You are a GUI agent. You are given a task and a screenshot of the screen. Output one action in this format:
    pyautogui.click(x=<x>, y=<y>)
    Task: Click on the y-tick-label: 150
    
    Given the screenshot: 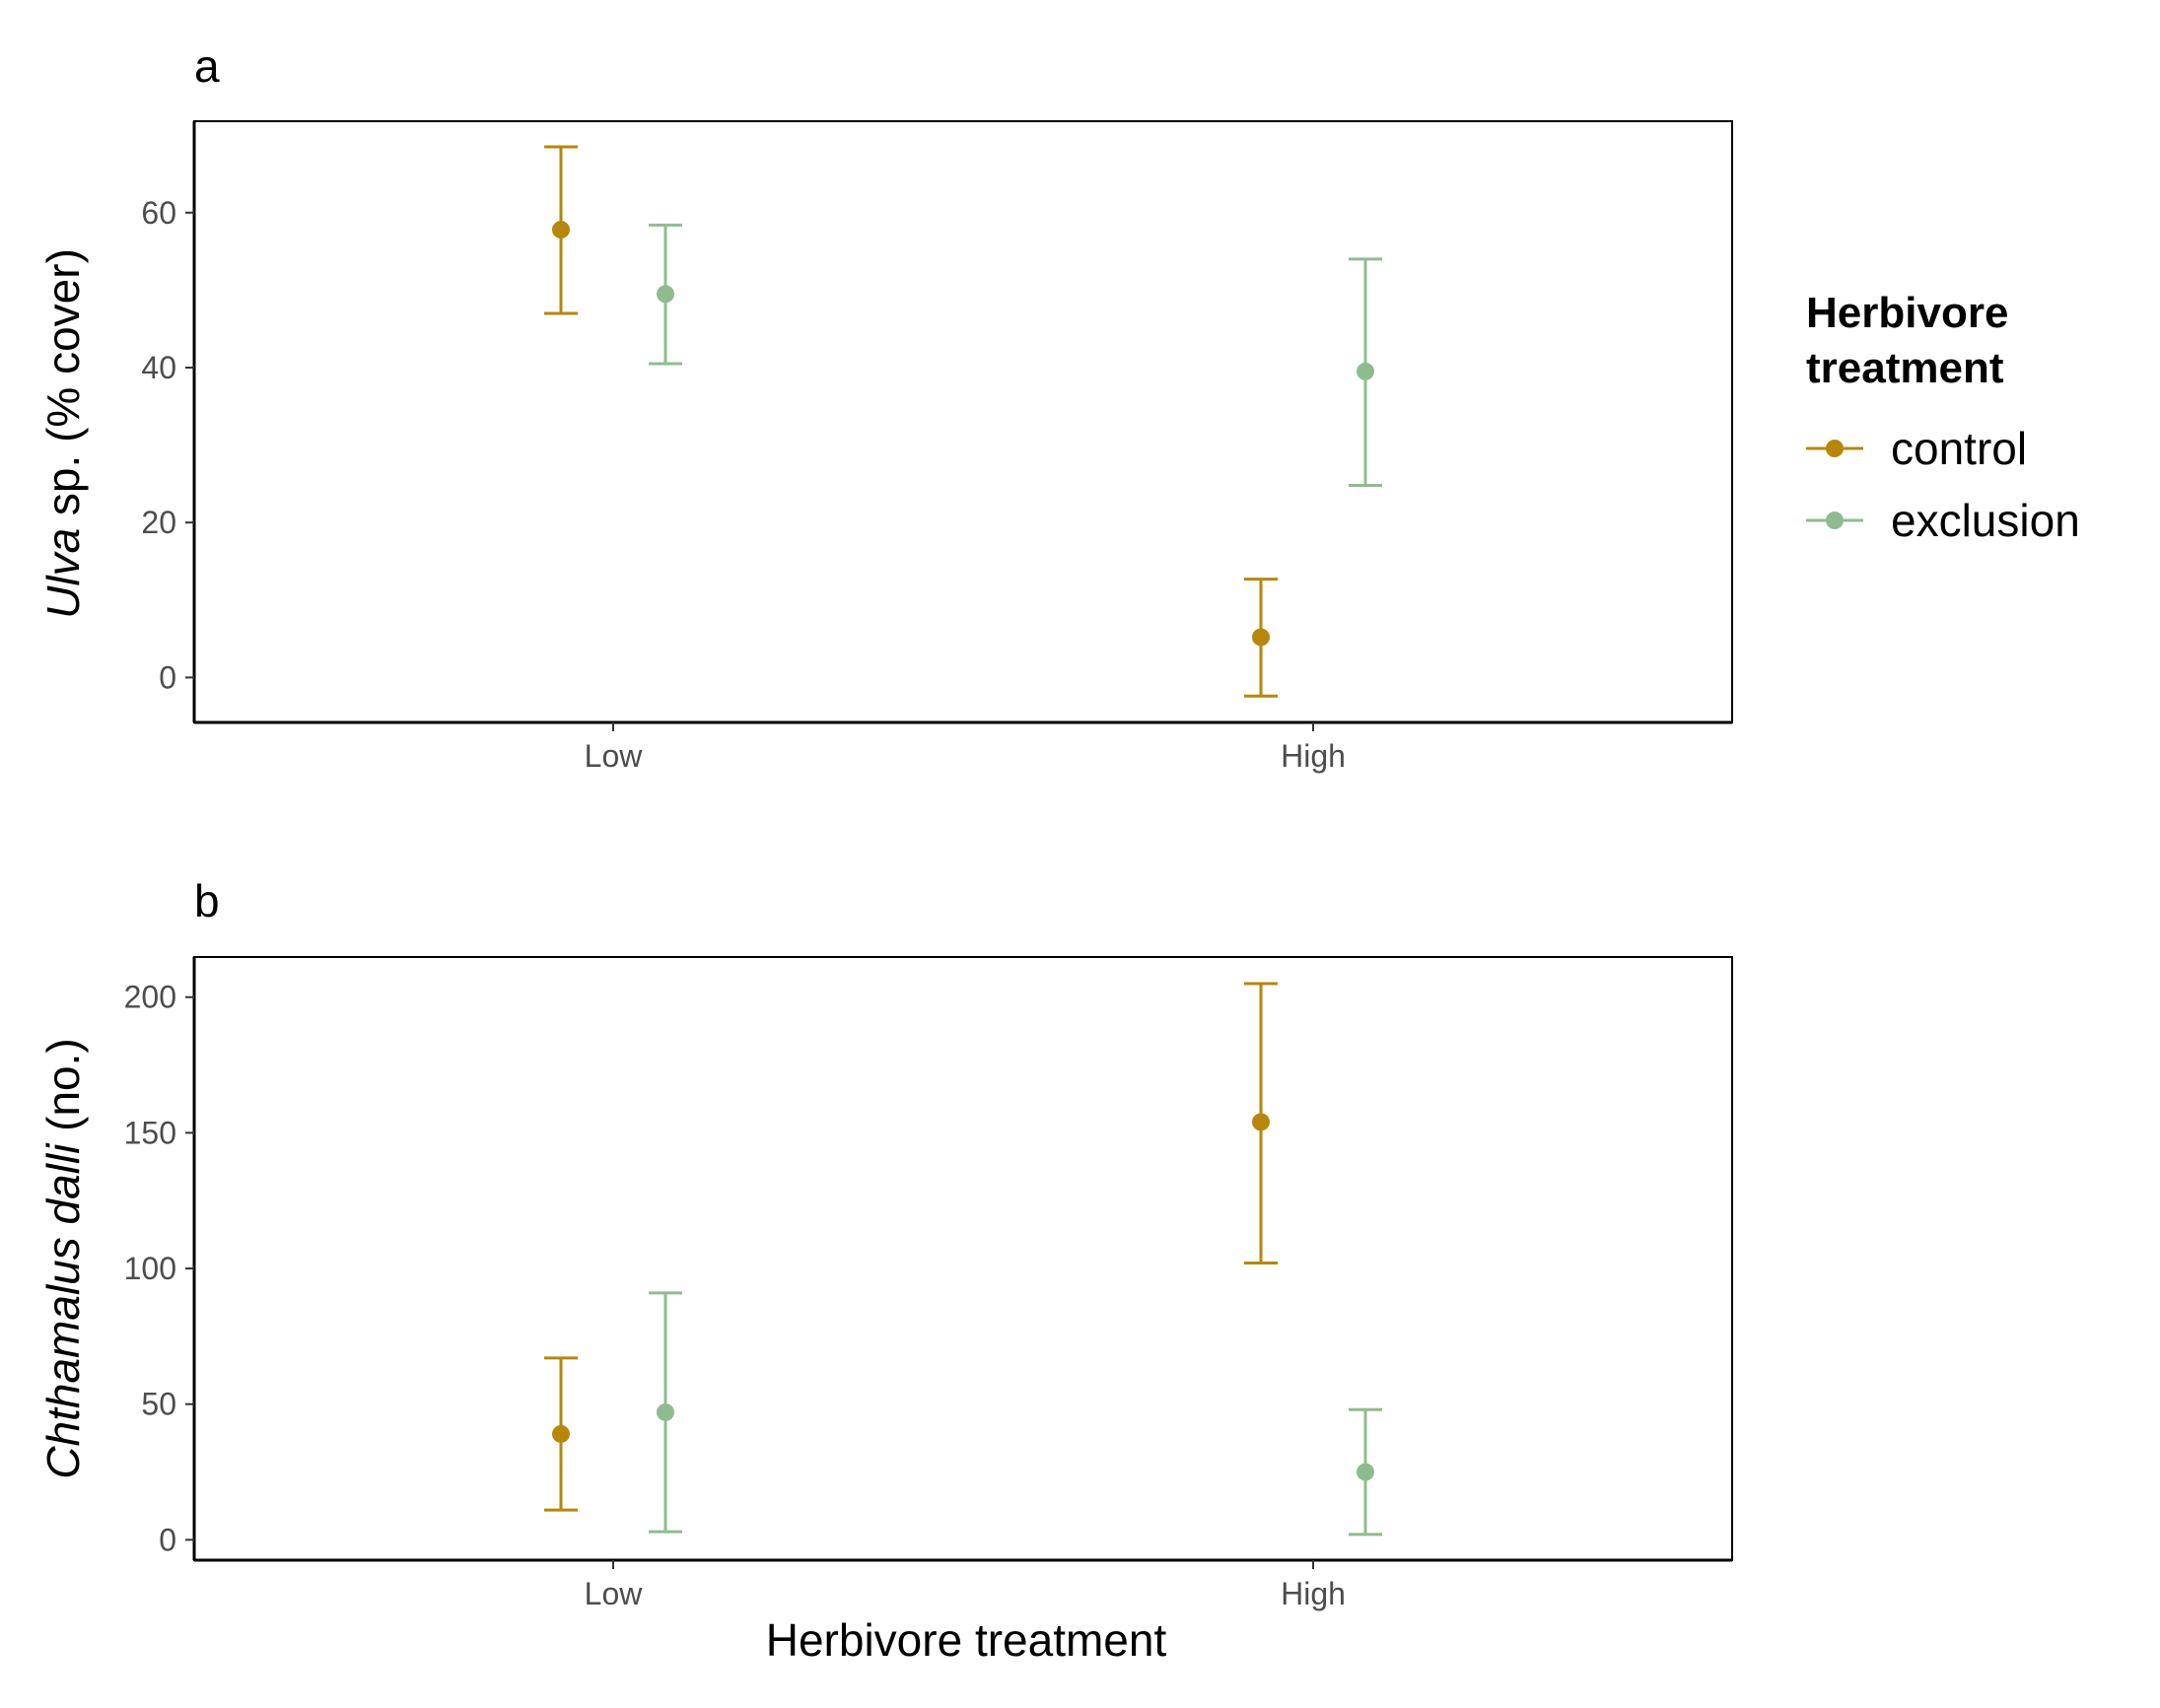 What is the action you would take?
    pyautogui.click(x=150, y=1132)
    